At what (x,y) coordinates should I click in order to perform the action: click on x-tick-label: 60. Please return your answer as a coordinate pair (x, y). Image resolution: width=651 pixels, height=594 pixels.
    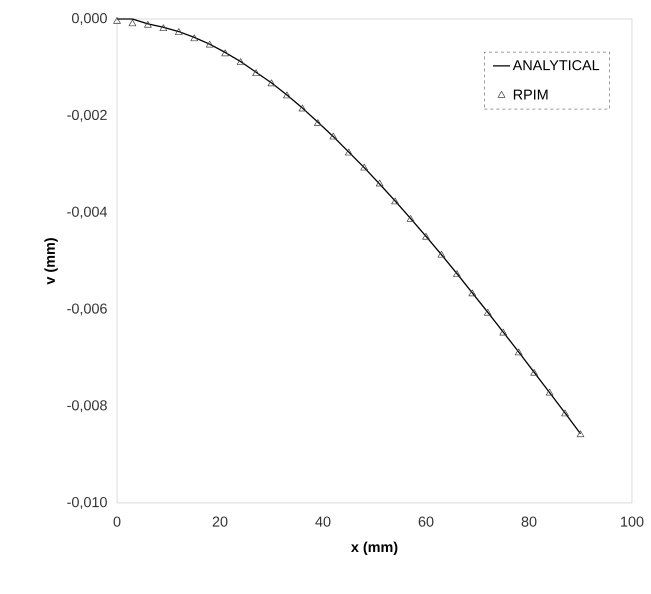
    Looking at the image, I should click on (426, 521).